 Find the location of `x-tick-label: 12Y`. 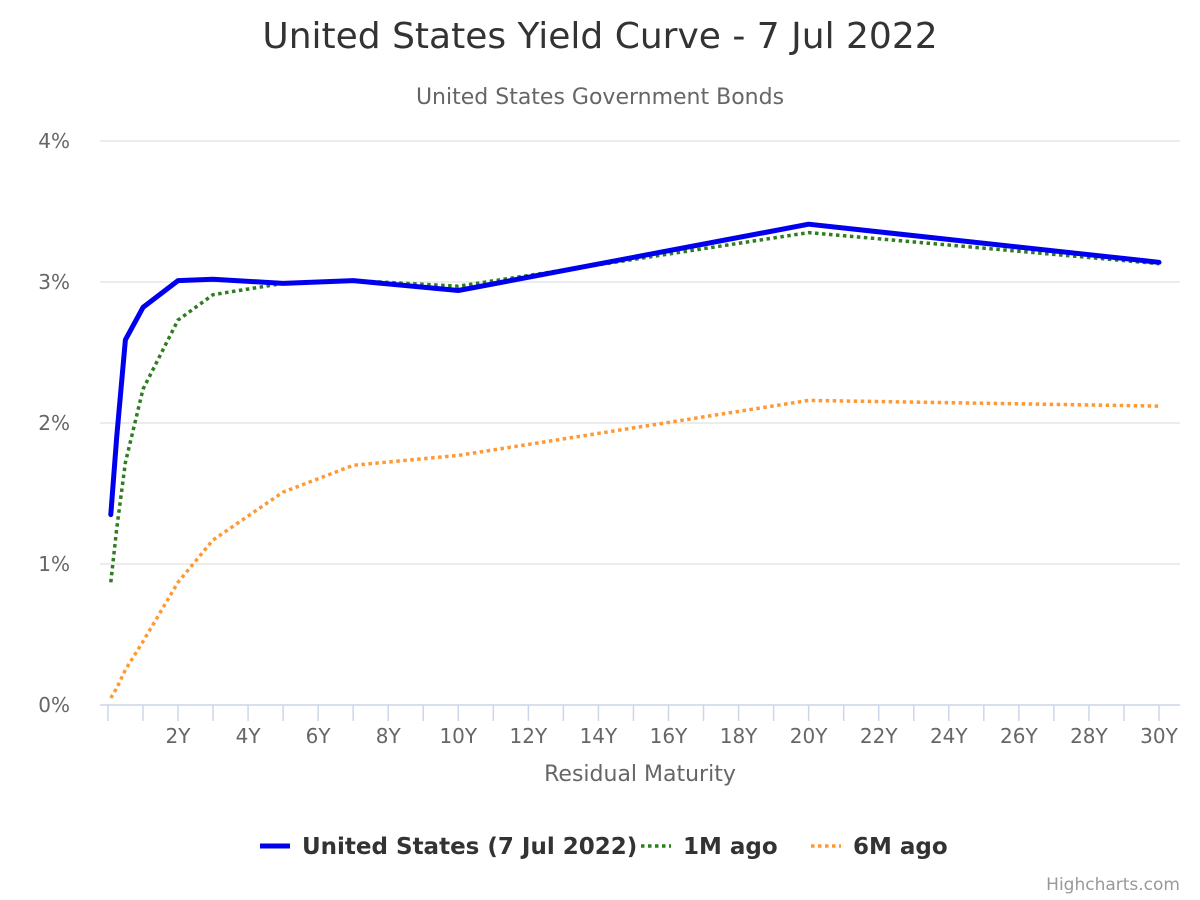

x-tick-label: 12Y is located at coordinates (529, 736).